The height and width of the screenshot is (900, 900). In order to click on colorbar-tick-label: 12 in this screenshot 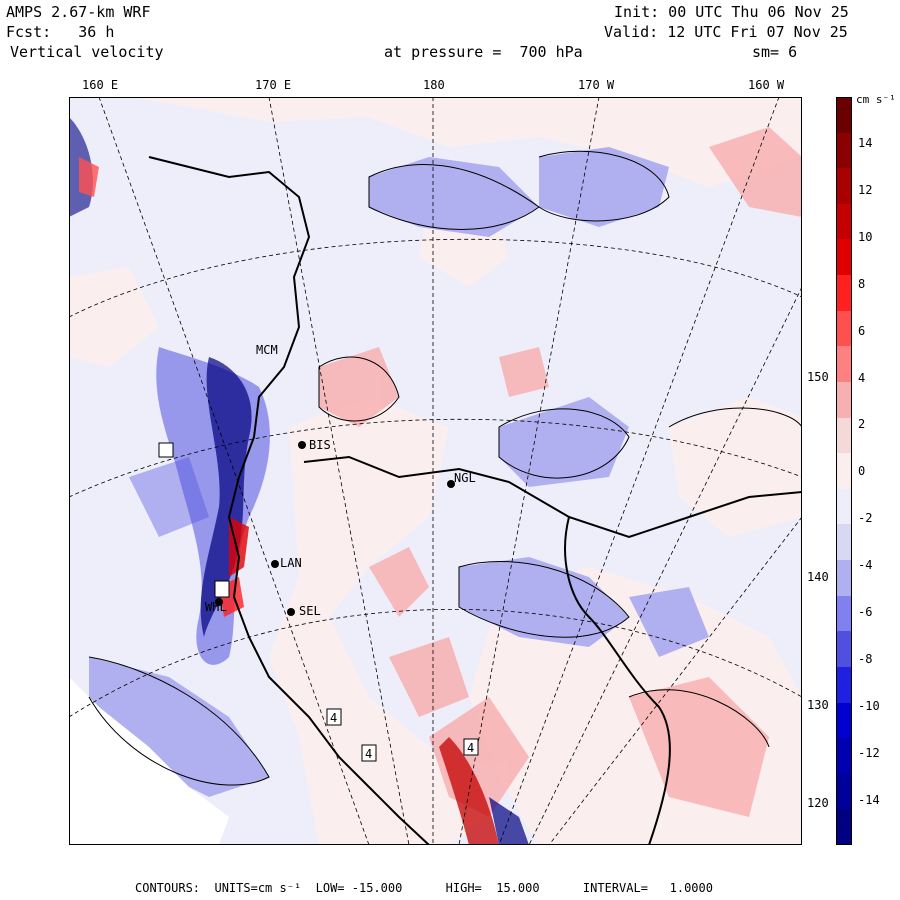, I will do `click(865, 189)`.